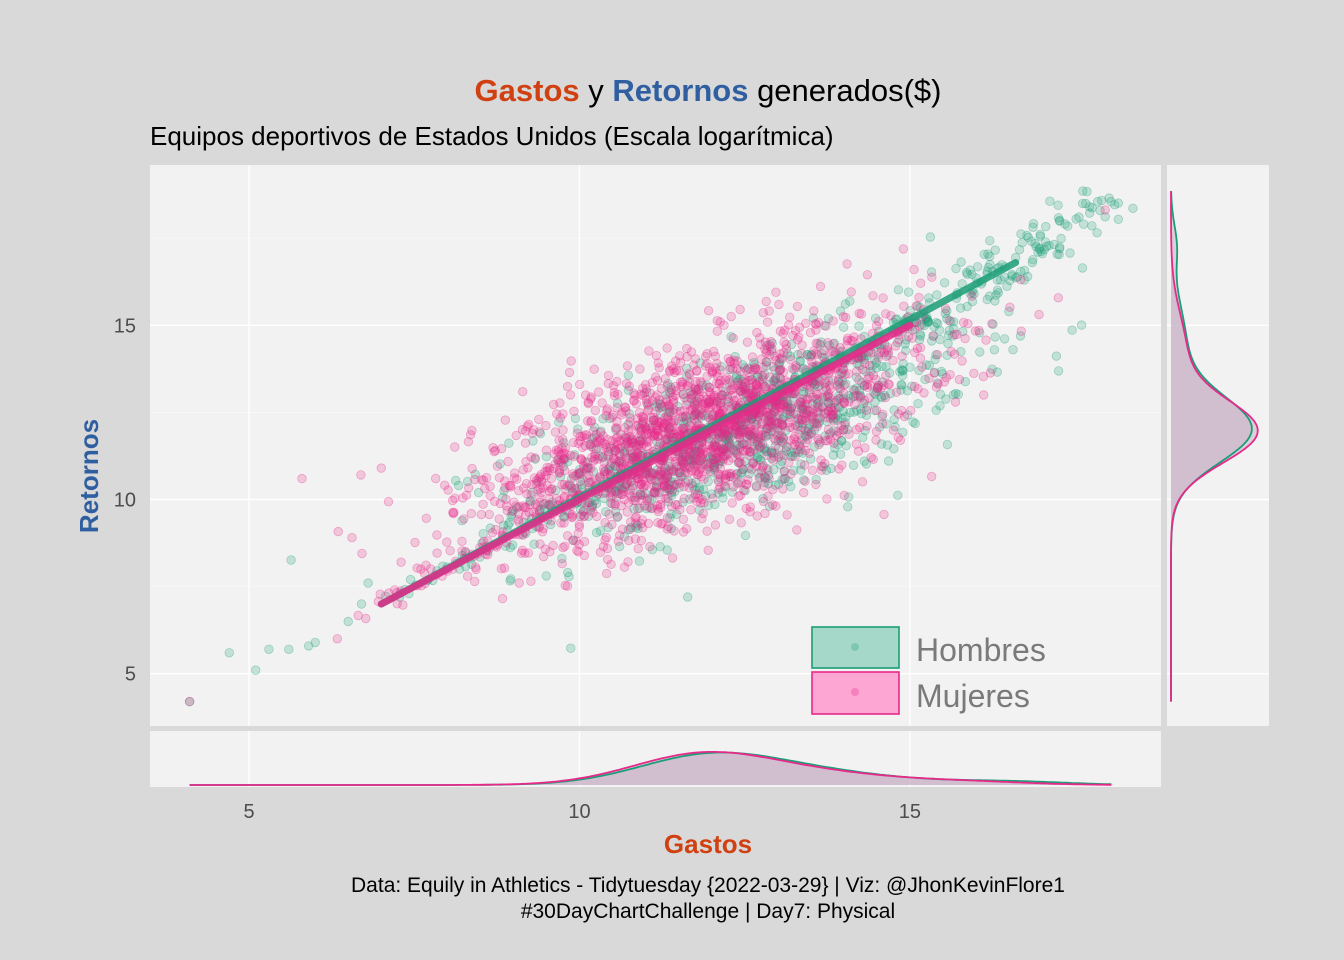 Image resolution: width=1344 pixels, height=960 pixels. Describe the element at coordinates (920, 693) in the screenshot. I see `legend-item-mujeres: Mujeres` at that location.